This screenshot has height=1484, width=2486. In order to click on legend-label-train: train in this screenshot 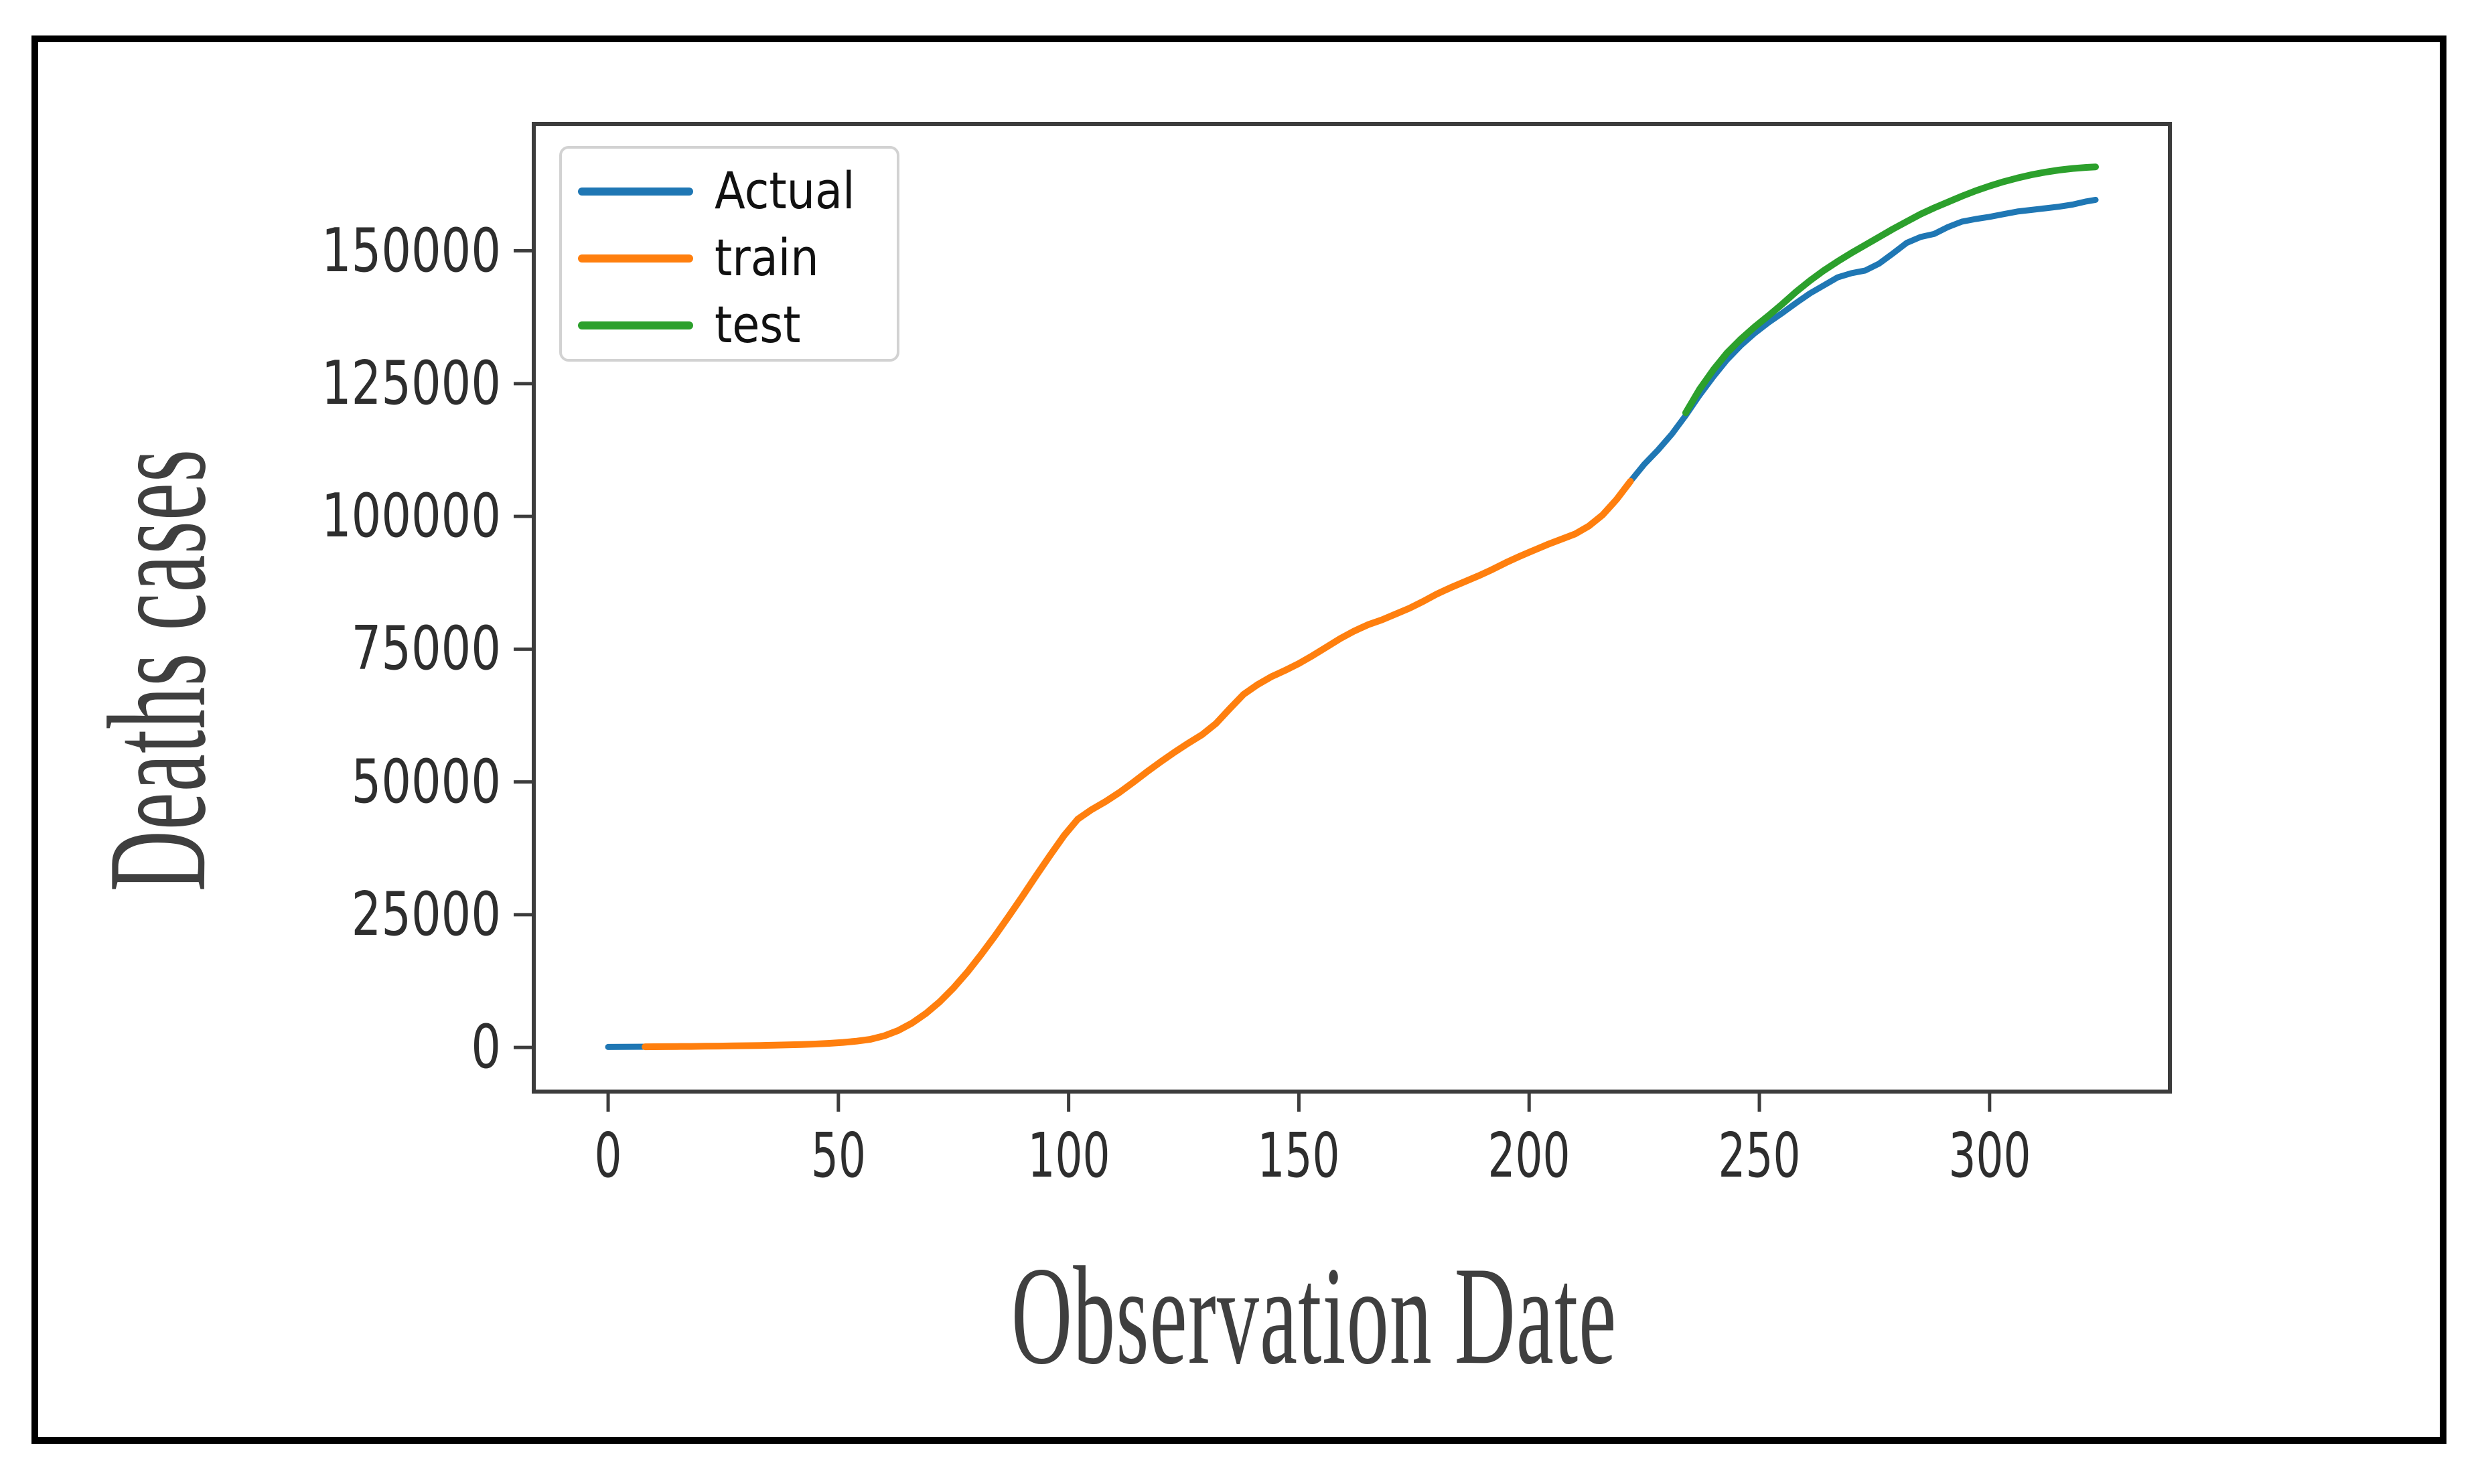, I will do `click(767, 257)`.